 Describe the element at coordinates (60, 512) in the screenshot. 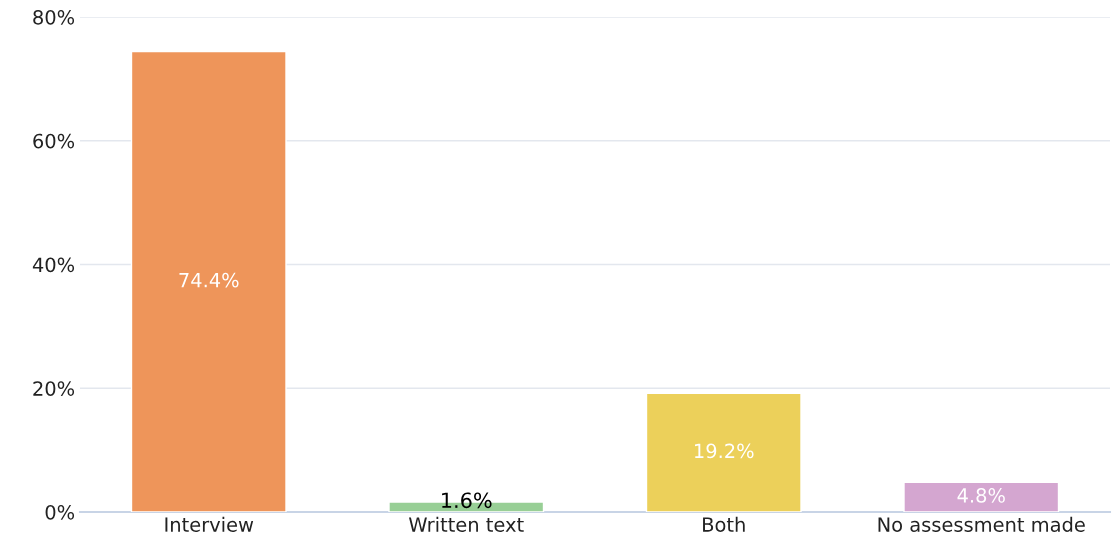

I see `y-tick-label: 0%` at that location.